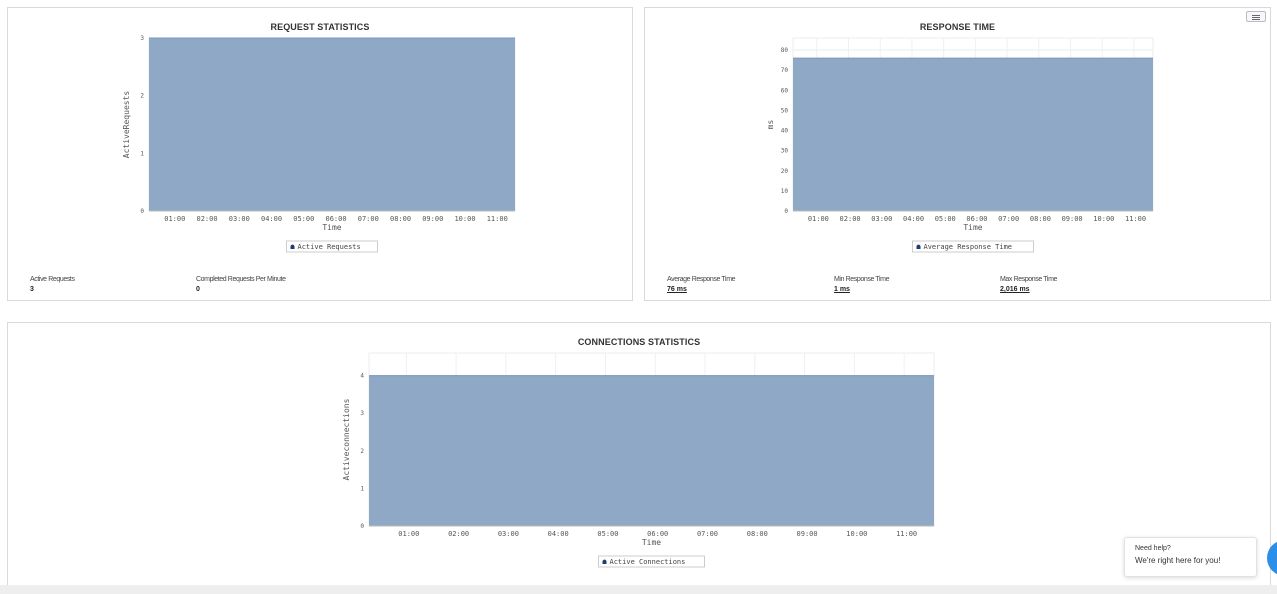  I want to click on y-tick-label: 80, so click(785, 50).